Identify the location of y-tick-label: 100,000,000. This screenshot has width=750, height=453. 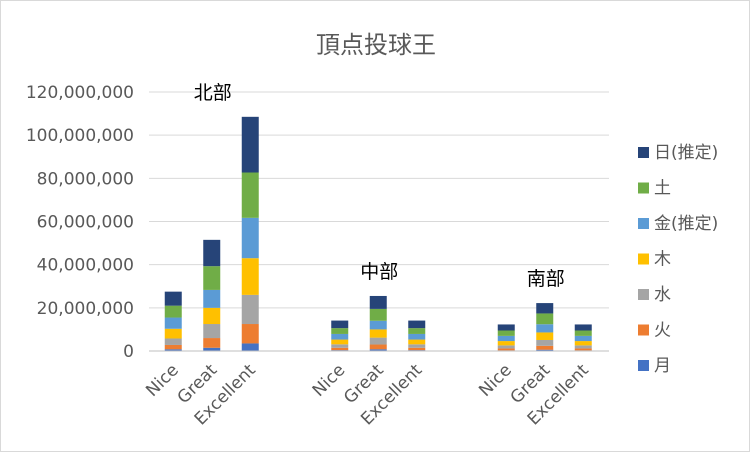
(80, 136).